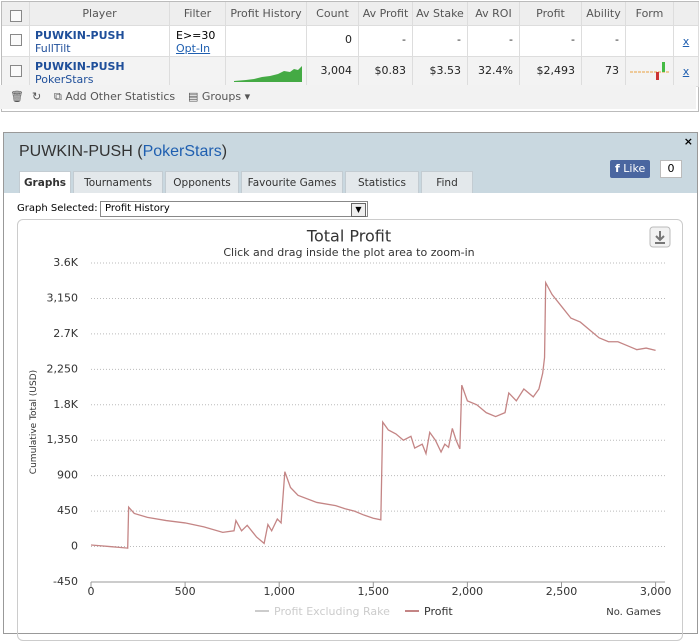 Image resolution: width=700 pixels, height=641 pixels. Describe the element at coordinates (17, 96) in the screenshot. I see `trash-icon: 🗑` at that location.